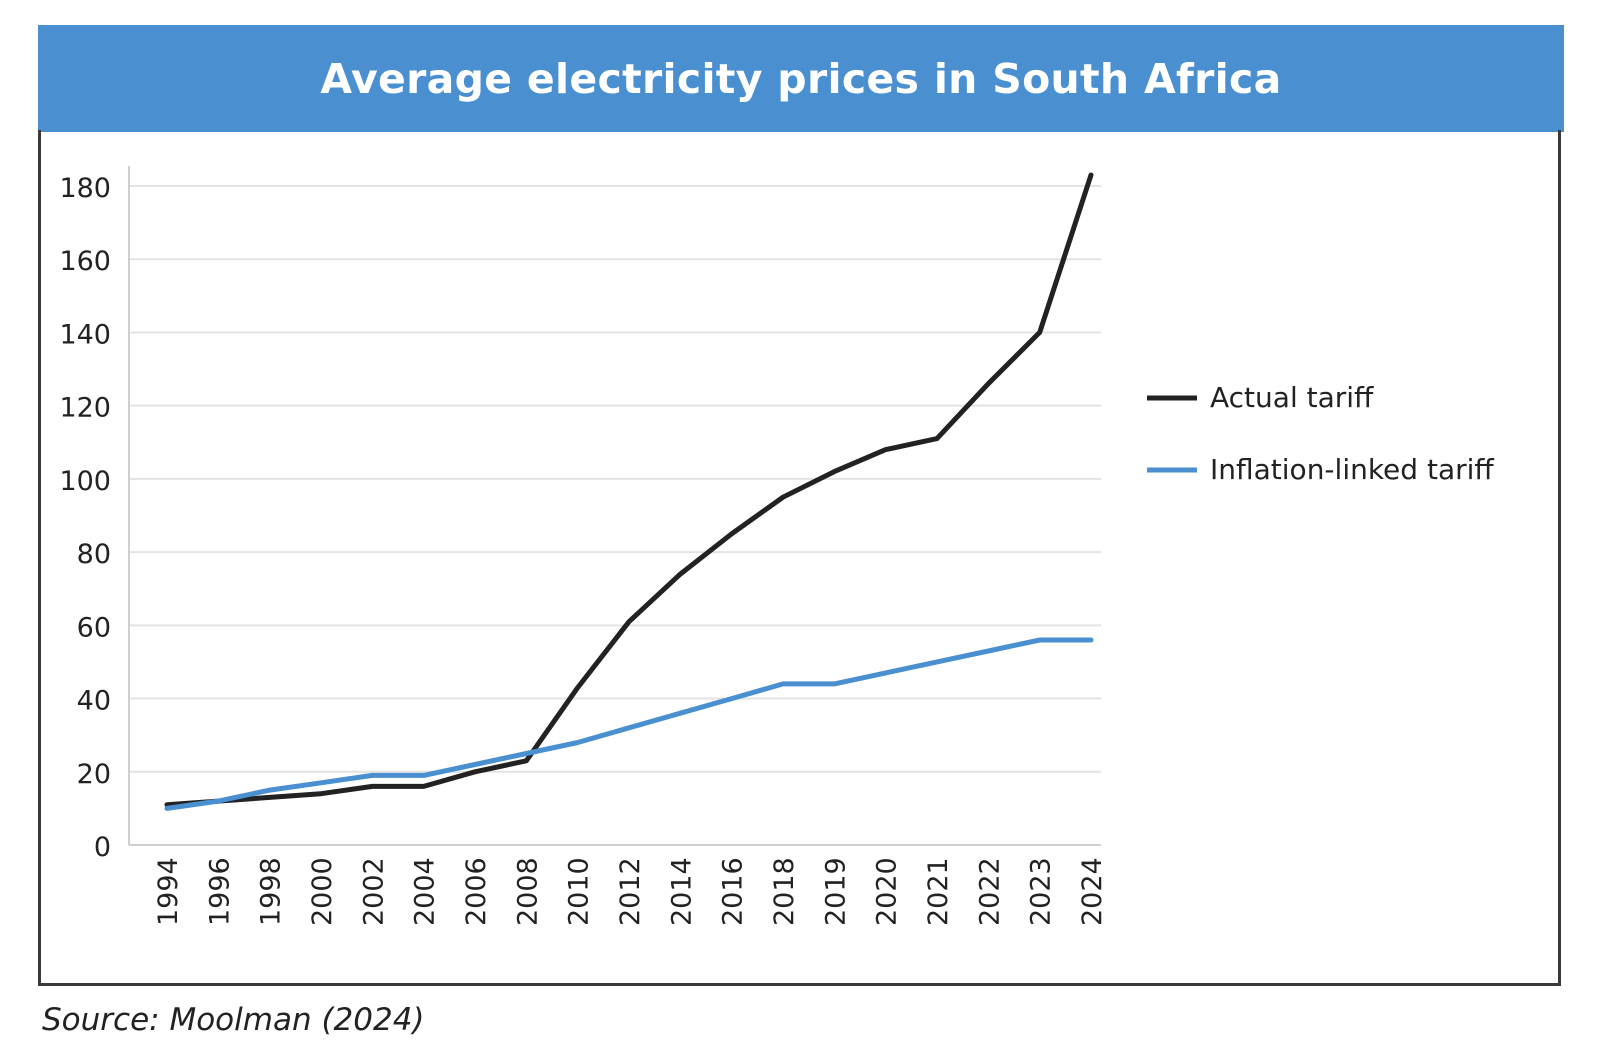  What do you see at coordinates (989, 891) in the screenshot?
I see `x-tick-label: 2022` at bounding box center [989, 891].